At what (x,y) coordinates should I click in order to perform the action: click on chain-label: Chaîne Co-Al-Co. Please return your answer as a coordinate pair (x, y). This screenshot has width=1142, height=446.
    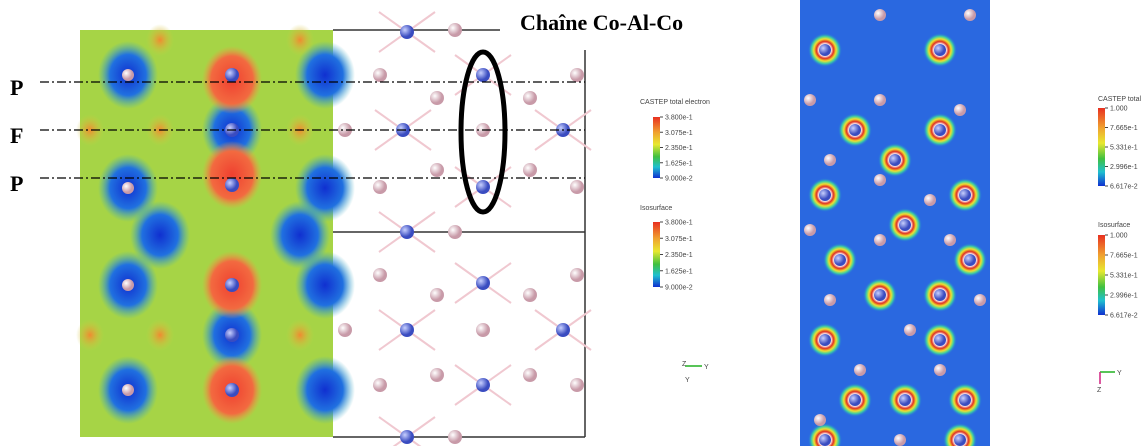
    Looking at the image, I should click on (601, 22).